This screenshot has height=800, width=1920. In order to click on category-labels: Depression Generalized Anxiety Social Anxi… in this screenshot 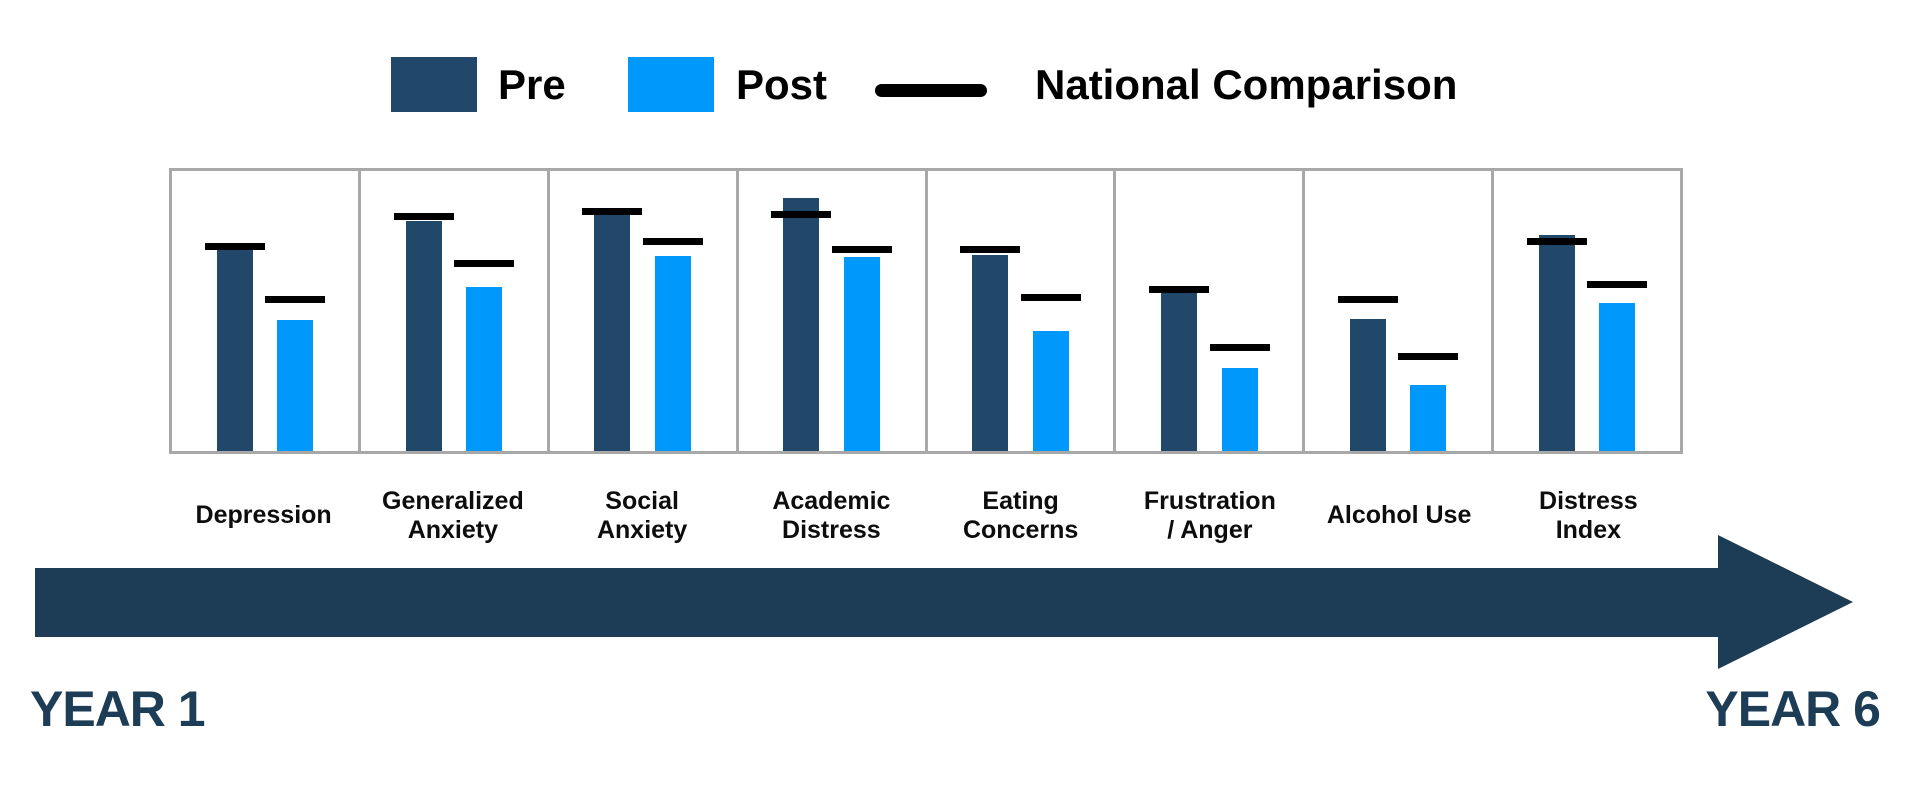, I will do `click(926, 516)`.